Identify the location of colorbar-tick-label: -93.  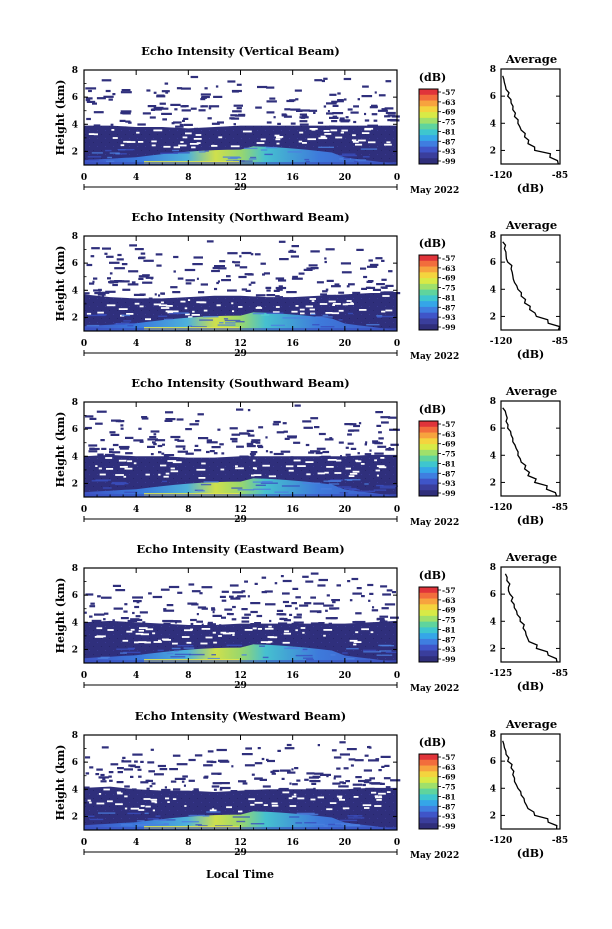
(449, 816).